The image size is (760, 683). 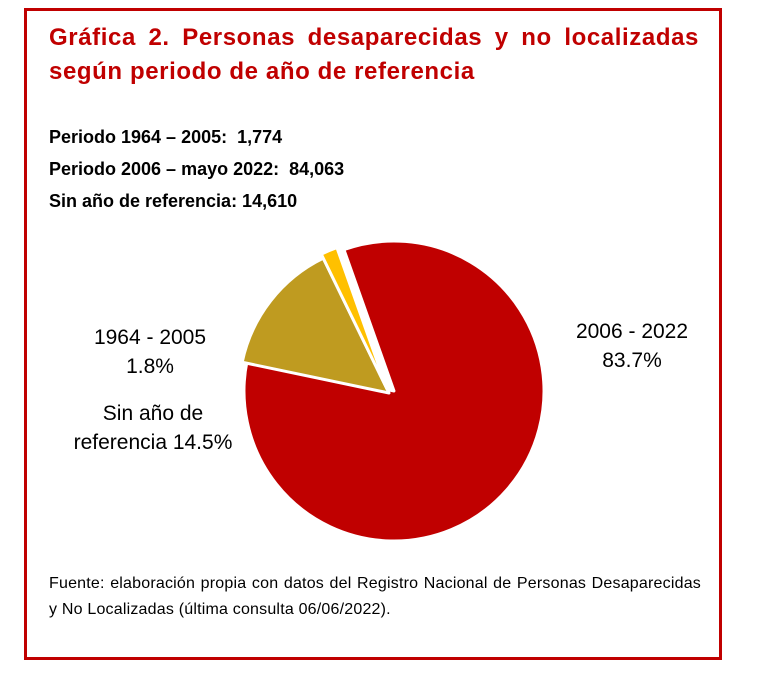 What do you see at coordinates (153, 428) in the screenshot?
I see `pie-slice-label: Sin año de referencia 14.5%` at bounding box center [153, 428].